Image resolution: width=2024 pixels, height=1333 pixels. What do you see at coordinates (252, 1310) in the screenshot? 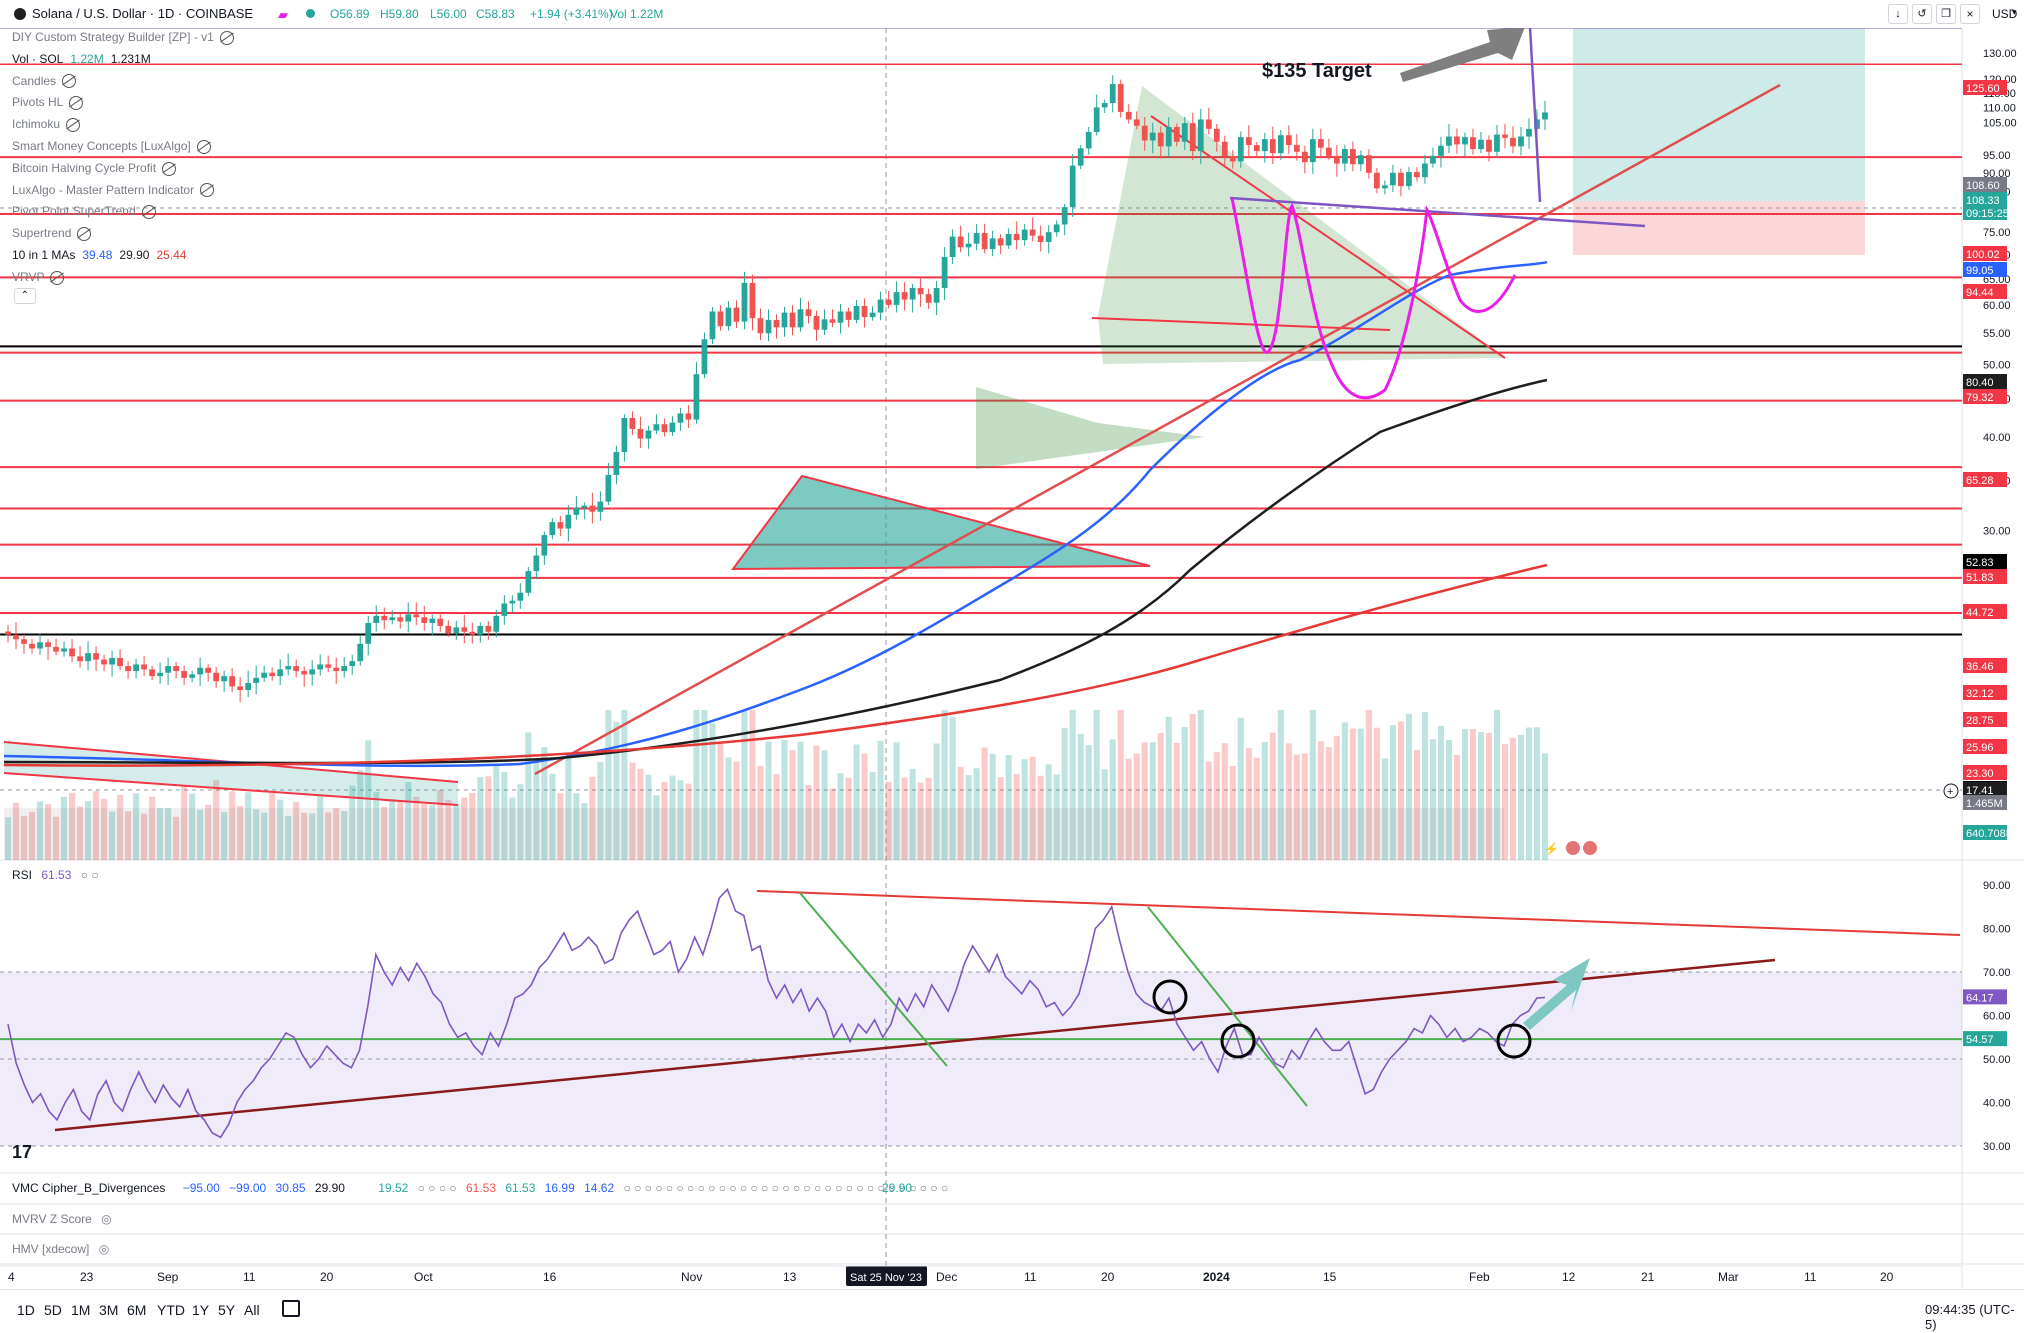
I see `timeframe-all: All` at bounding box center [252, 1310].